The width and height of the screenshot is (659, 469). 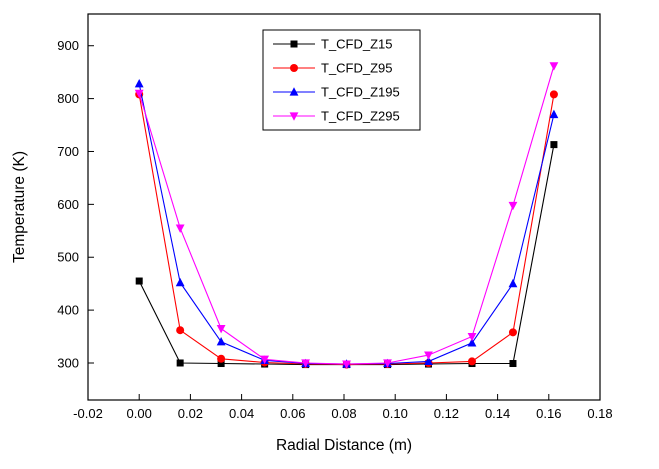 What do you see at coordinates (68, 257) in the screenshot?
I see `y-tick-label: 500` at bounding box center [68, 257].